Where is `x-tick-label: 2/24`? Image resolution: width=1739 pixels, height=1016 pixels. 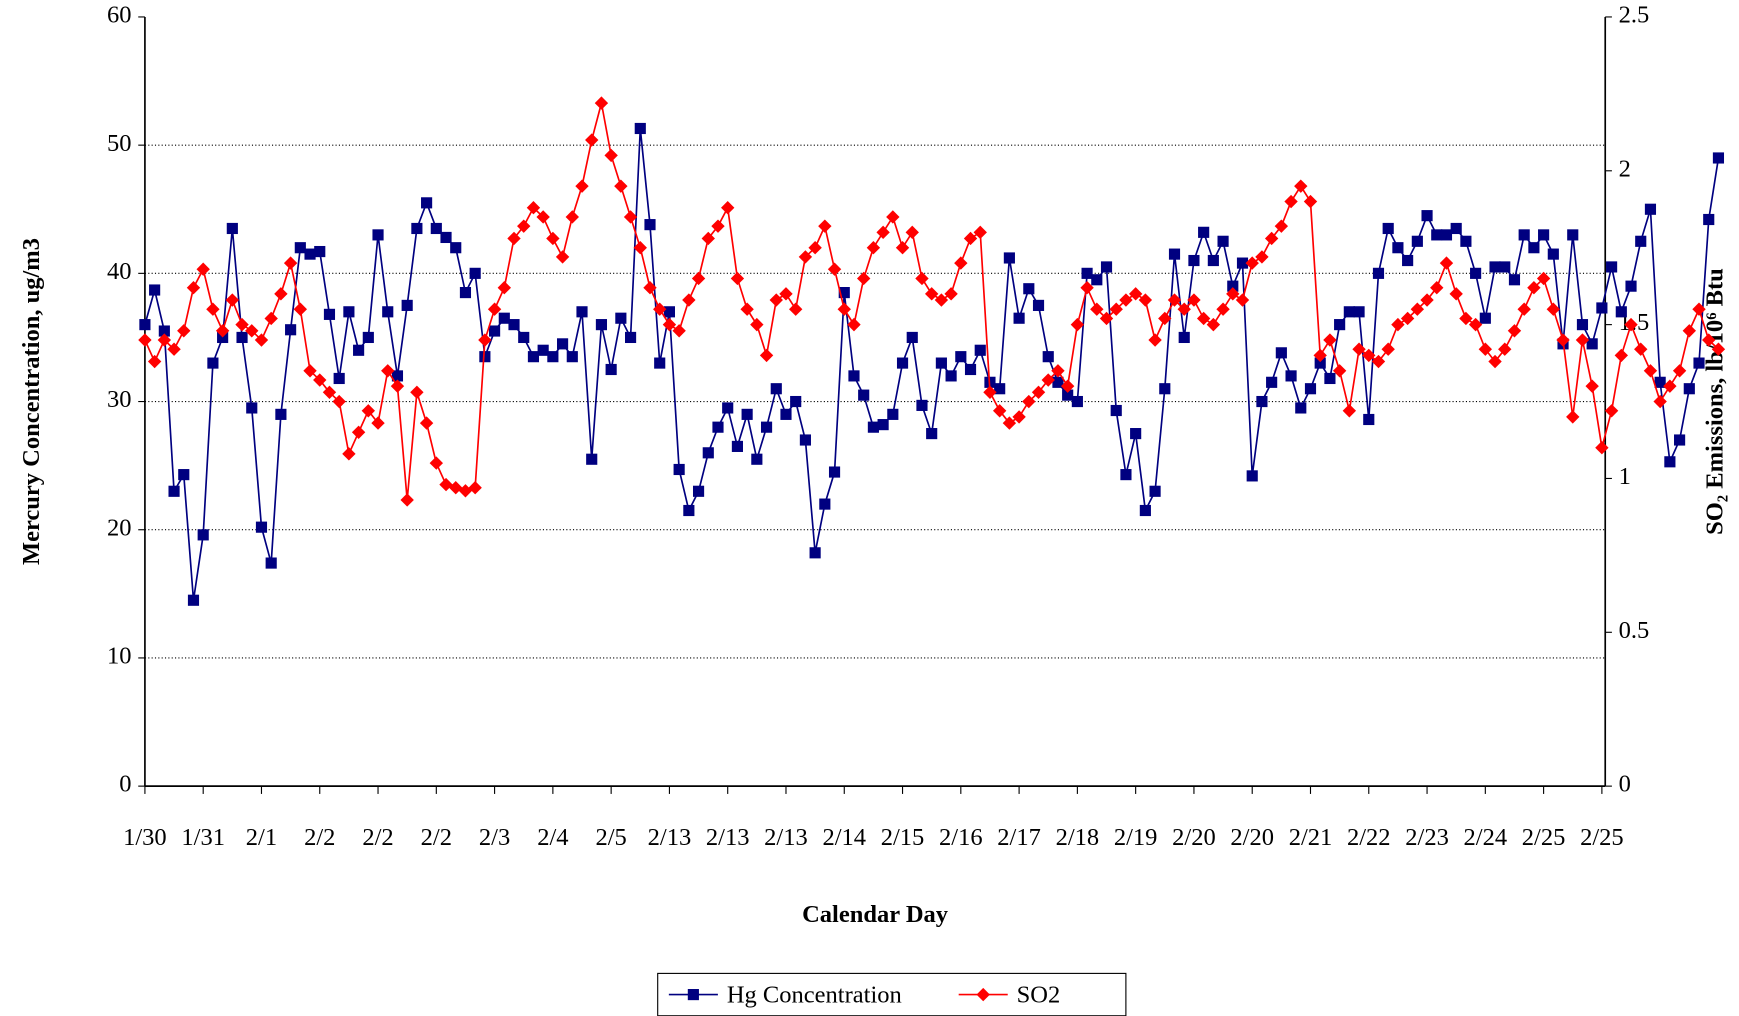
x-tick-label: 2/24 is located at coordinates (1486, 837).